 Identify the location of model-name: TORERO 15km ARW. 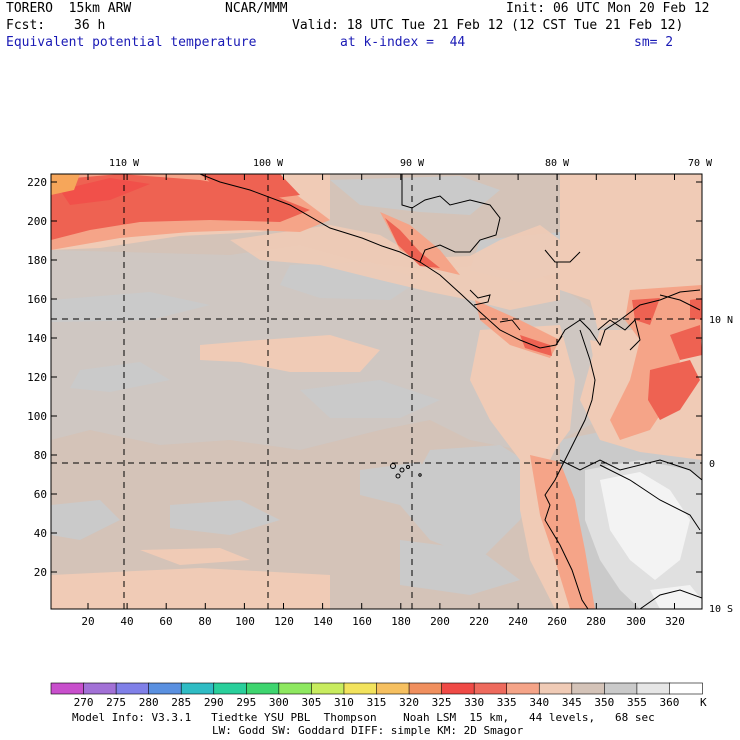
(69, 8).